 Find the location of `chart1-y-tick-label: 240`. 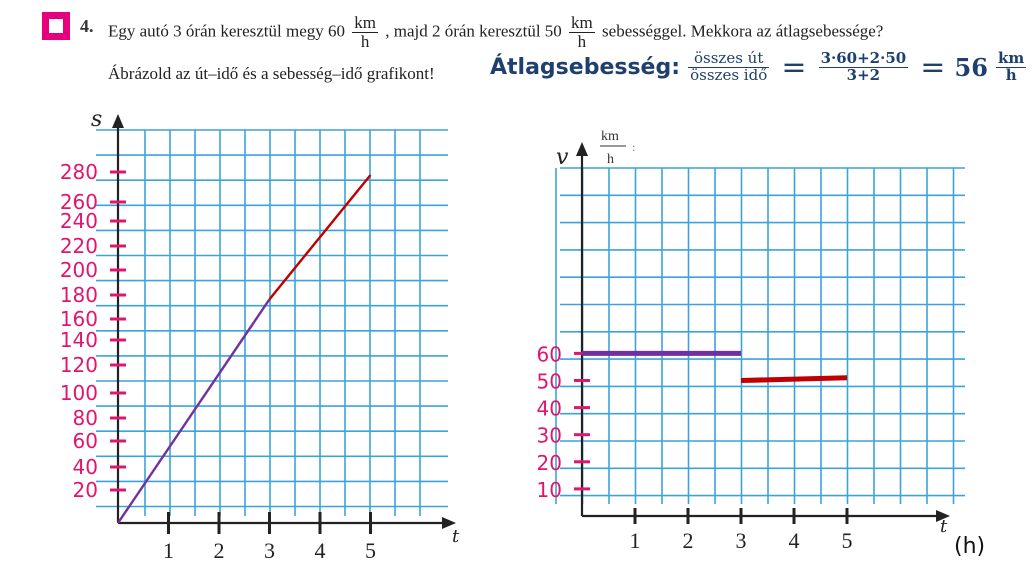

chart1-y-tick-label: 240 is located at coordinates (79, 221).